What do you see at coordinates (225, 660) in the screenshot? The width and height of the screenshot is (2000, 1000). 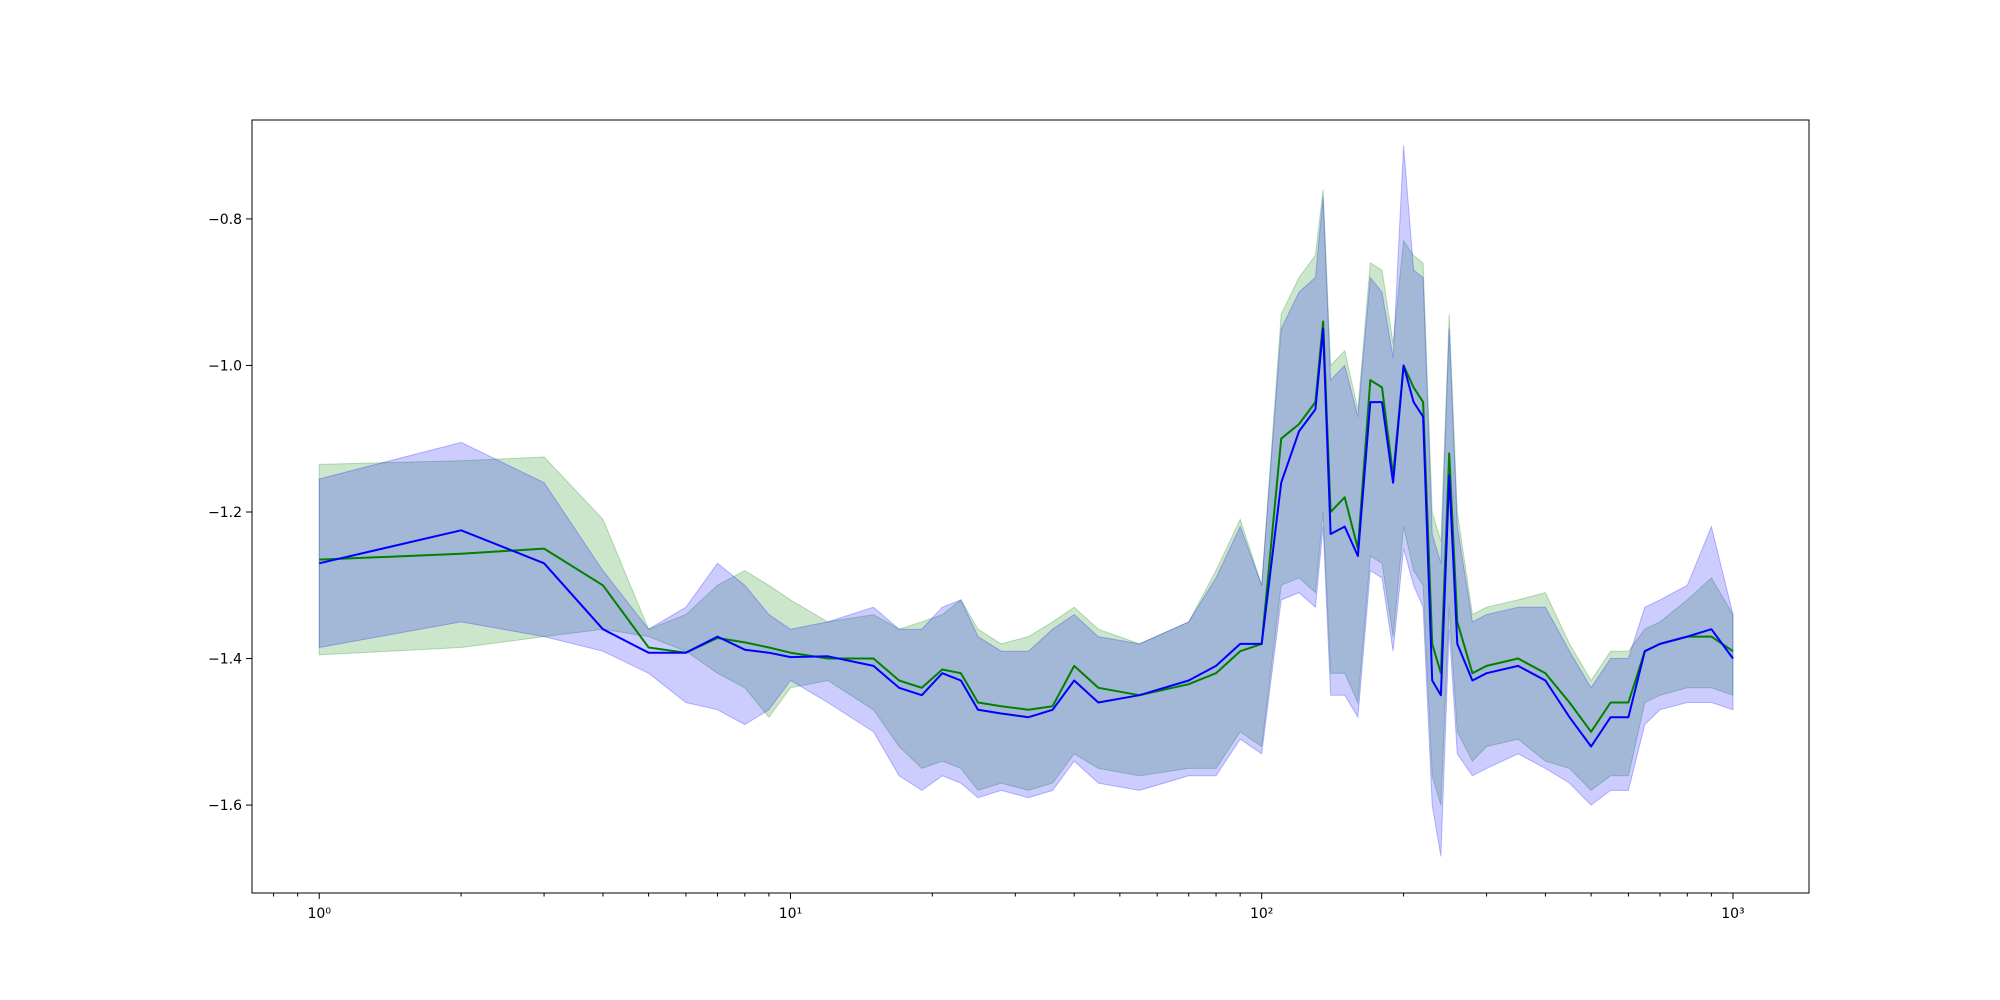 I see `y-tick-label: −1.4` at bounding box center [225, 660].